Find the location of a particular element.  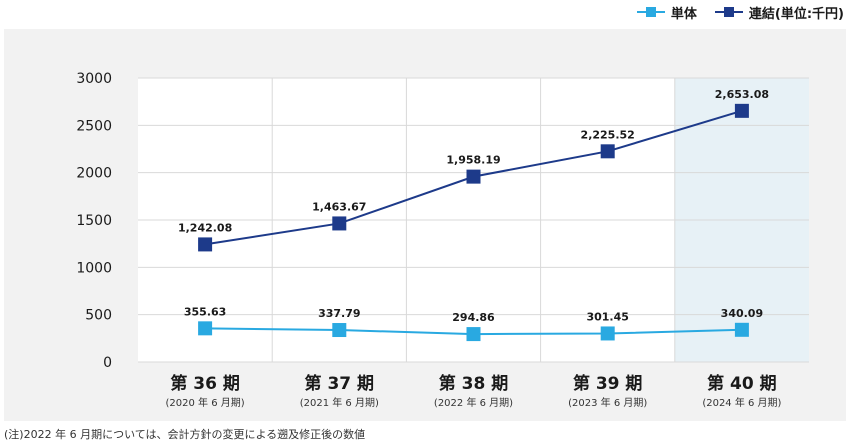

x-tick-label: 第 36 期 is located at coordinates (205, 383).